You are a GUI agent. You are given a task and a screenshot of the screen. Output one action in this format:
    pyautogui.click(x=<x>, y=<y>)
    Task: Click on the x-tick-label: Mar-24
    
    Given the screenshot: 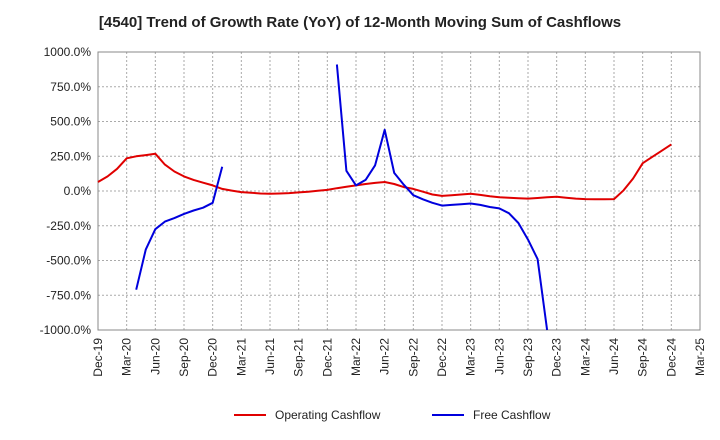 What is the action you would take?
    pyautogui.click(x=585, y=357)
    